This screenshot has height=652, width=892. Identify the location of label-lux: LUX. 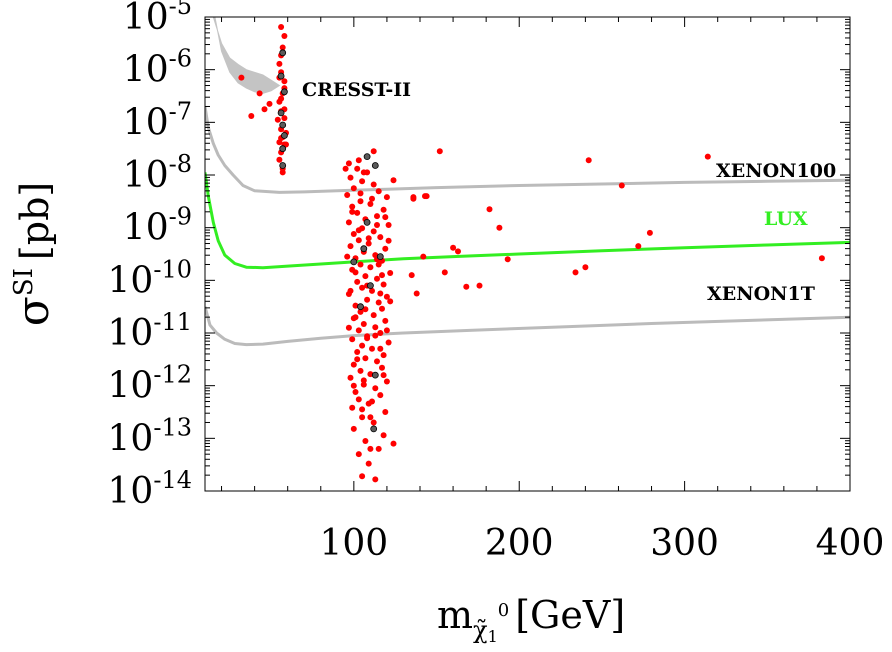
(786, 219).